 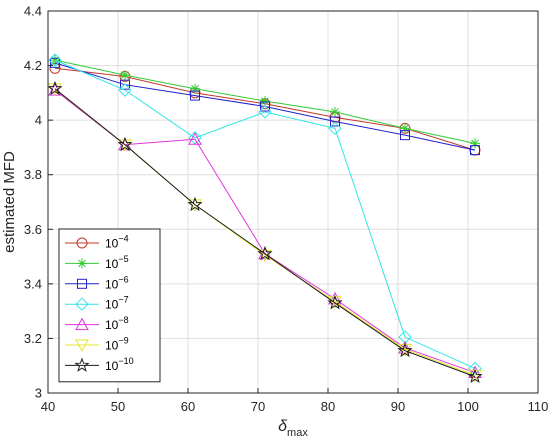 What do you see at coordinates (468, 406) in the screenshot?
I see `x-tick-label: 100` at bounding box center [468, 406].